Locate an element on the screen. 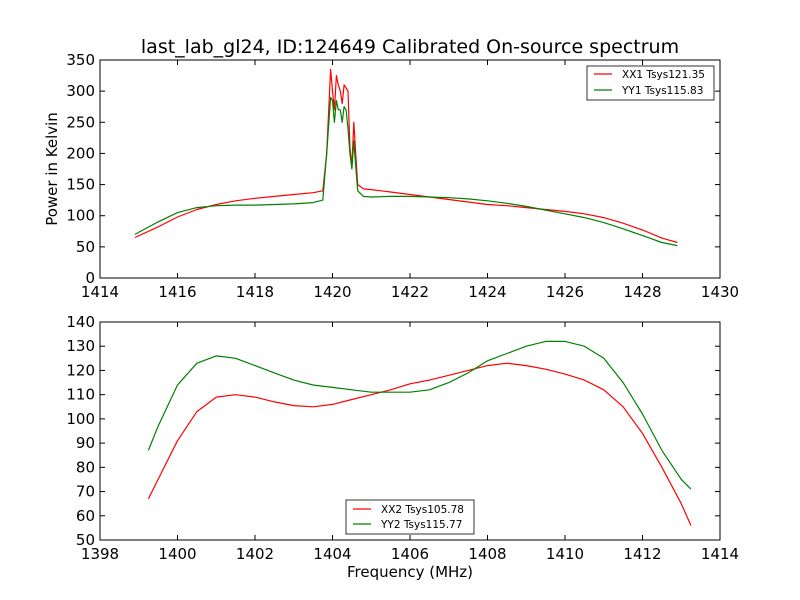 This screenshot has height=600, width=800. bottom-y-tick-label: 80 is located at coordinates (85, 467).